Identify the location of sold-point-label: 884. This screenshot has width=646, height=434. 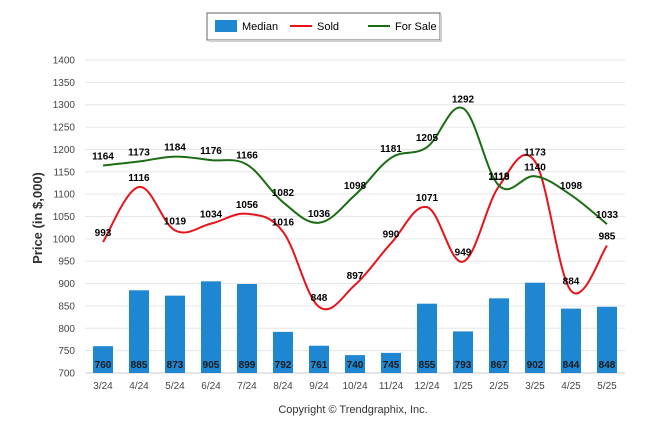
(571, 282).